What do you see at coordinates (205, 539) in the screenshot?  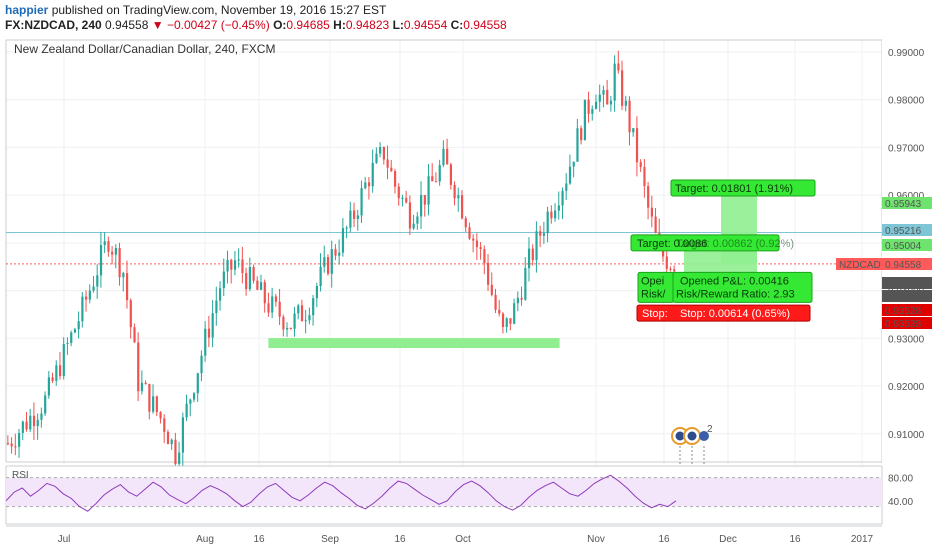 I see `time-tick-1: Aug` at bounding box center [205, 539].